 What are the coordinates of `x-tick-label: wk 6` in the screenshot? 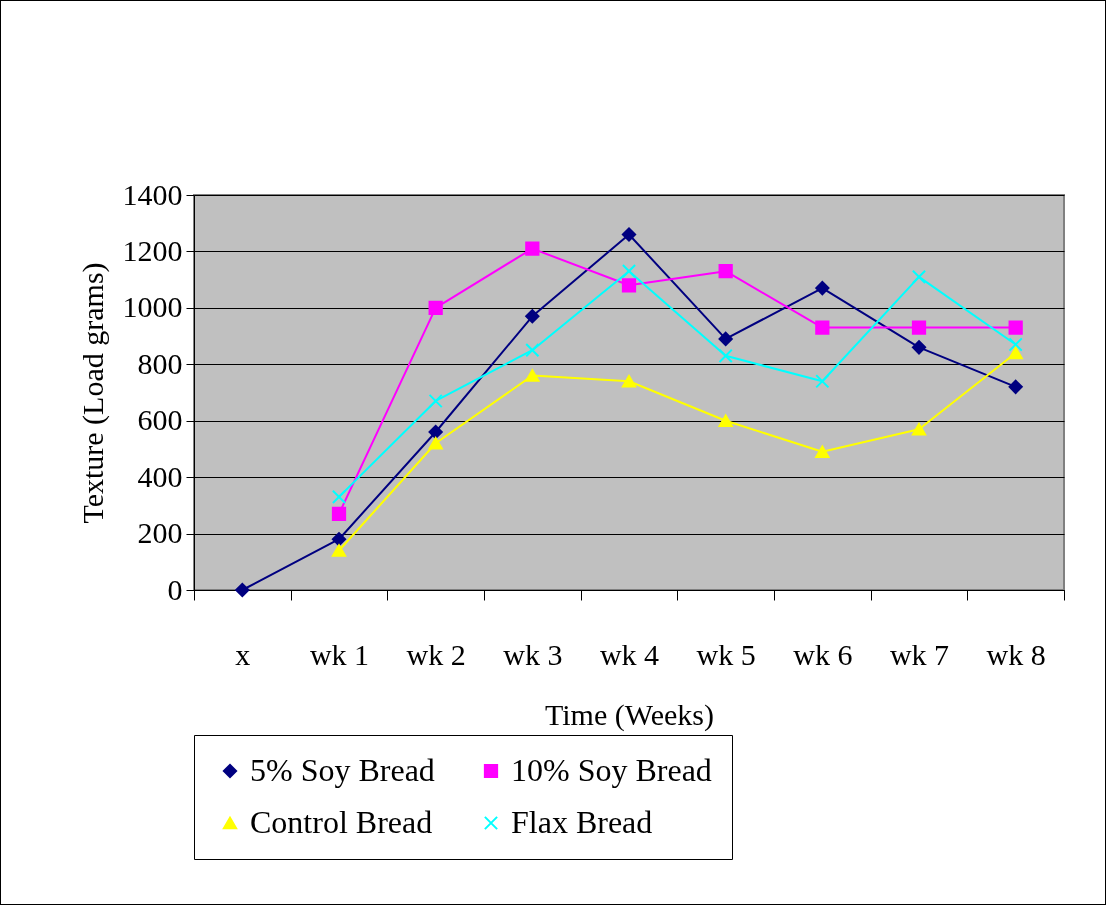 It's located at (823, 654).